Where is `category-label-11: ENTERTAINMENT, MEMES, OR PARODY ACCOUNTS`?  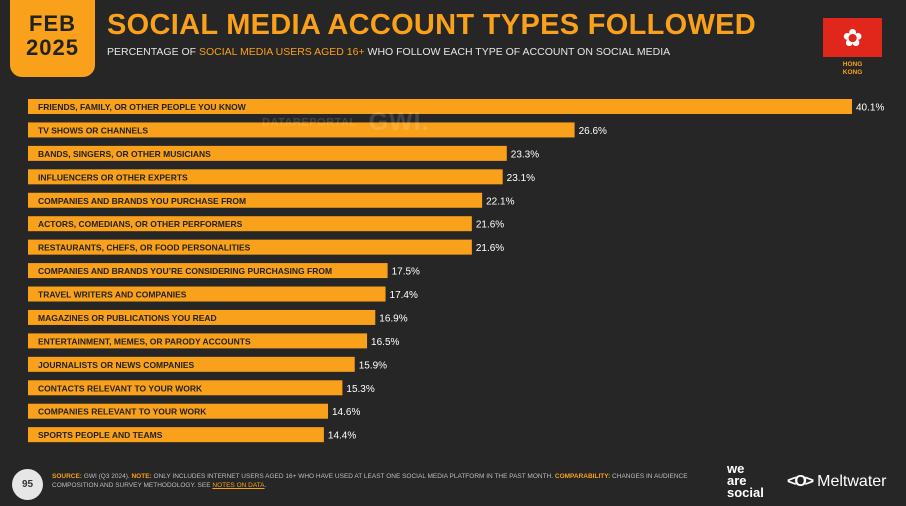 category-label-11: ENTERTAINMENT, MEMES, OR PARODY ACCOUNTS is located at coordinates (144, 341).